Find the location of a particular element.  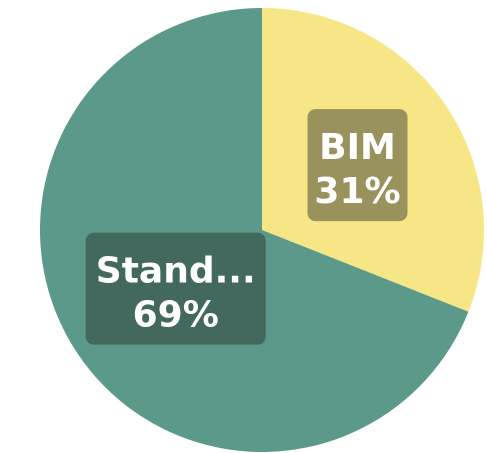

pie-slice-value-label: 69% is located at coordinates (176, 315).